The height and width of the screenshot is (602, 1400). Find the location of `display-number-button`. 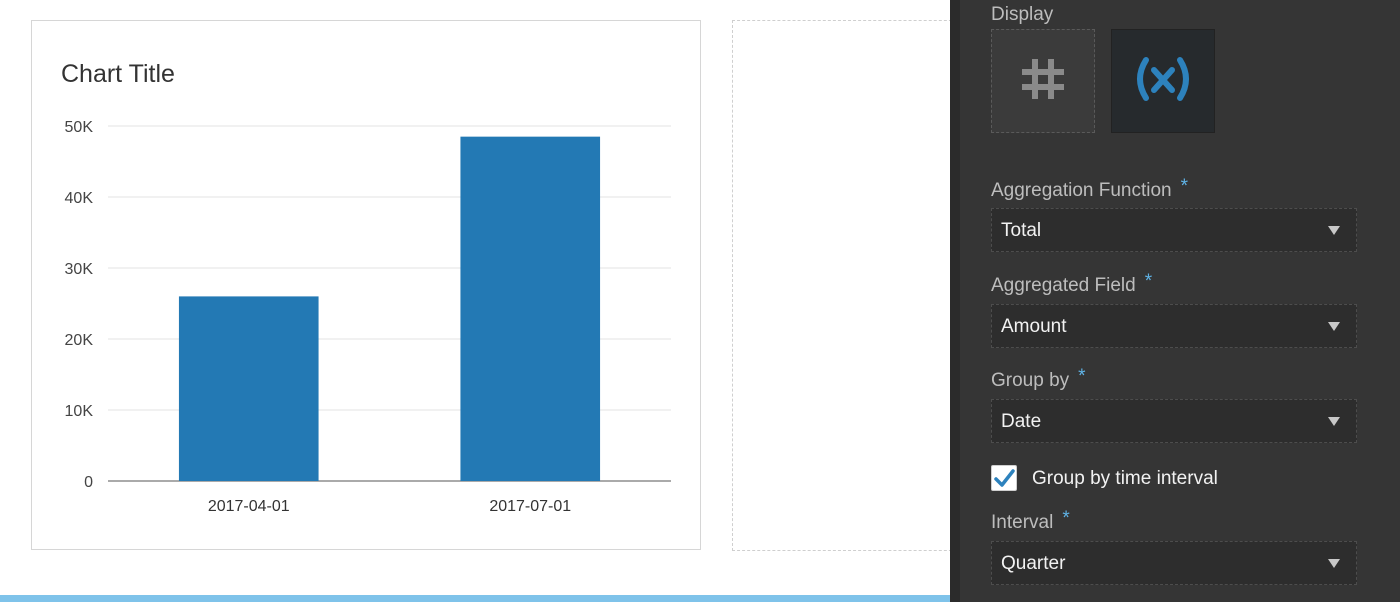

display-number-button is located at coordinates (1043, 81).